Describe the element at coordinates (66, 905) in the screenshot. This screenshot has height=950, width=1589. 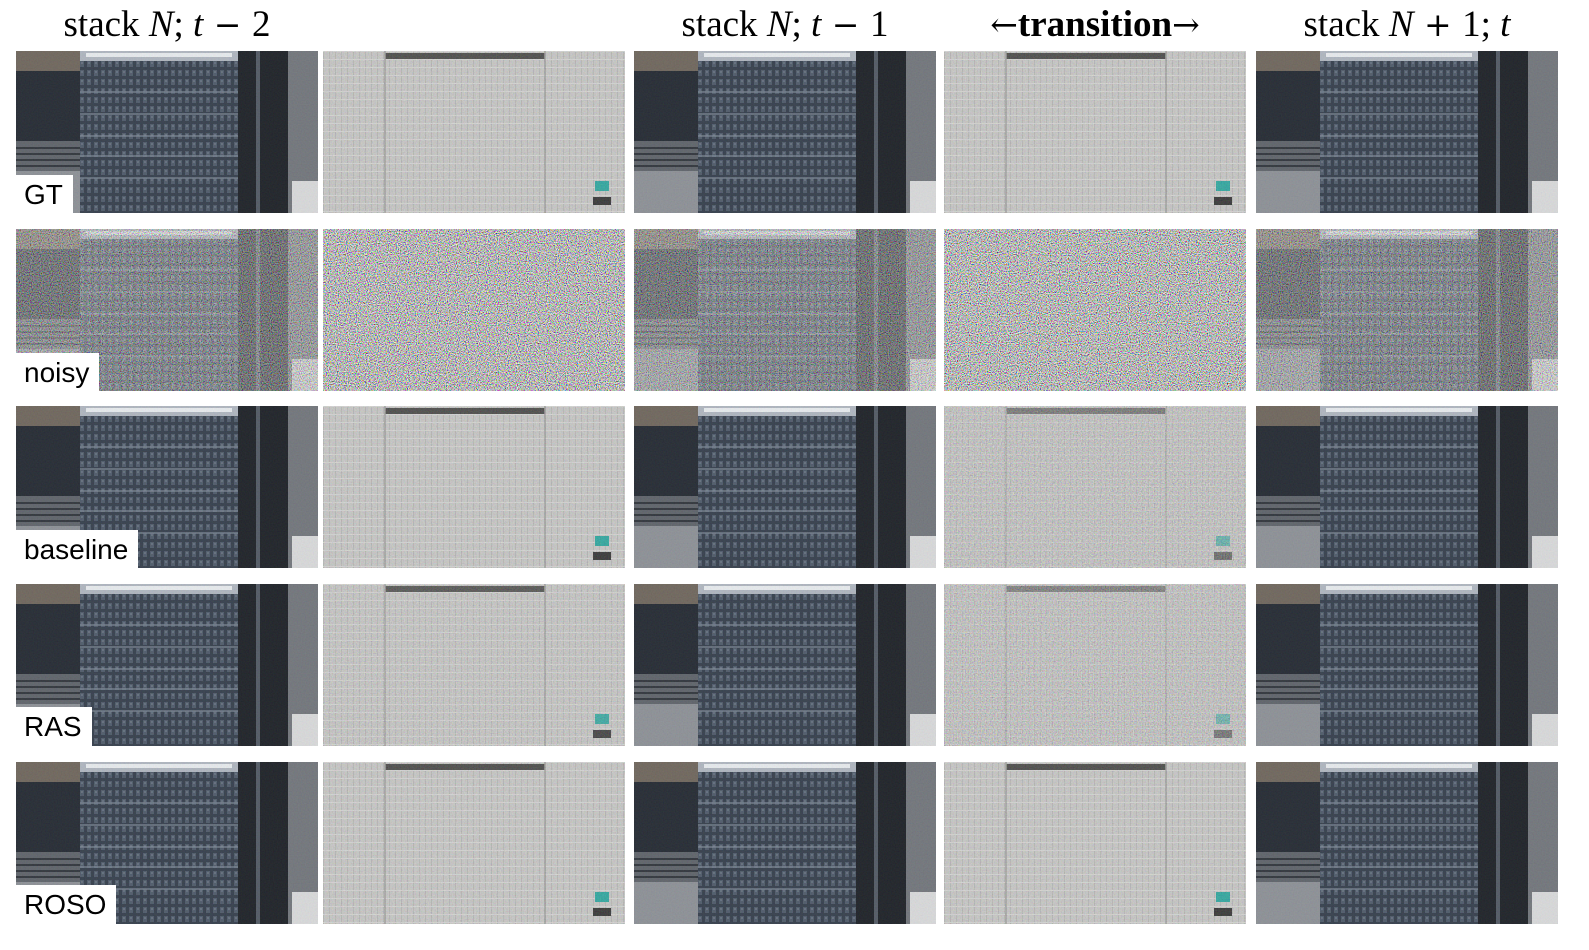
I see `row-label-roso: ROSO` at that location.